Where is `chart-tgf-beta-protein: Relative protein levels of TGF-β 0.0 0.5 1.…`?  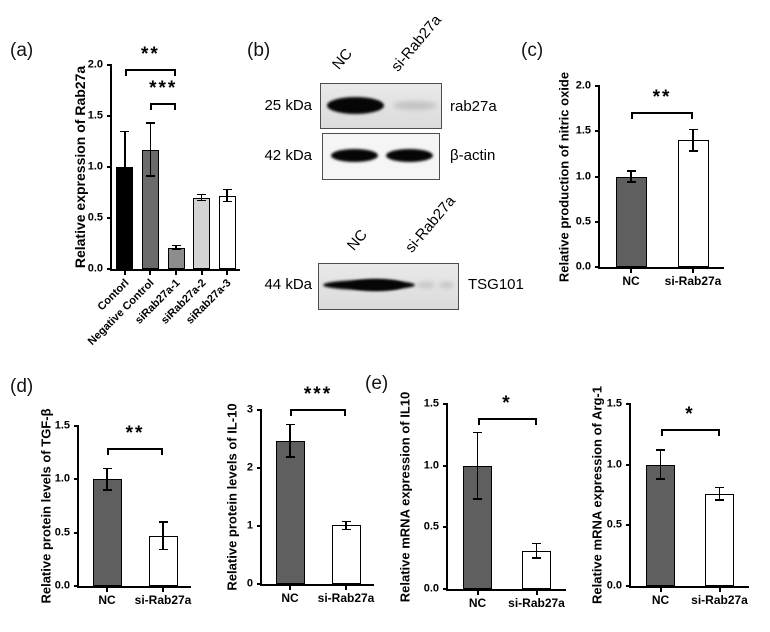 chart-tgf-beta-protein: Relative protein levels of TGF-β 0.0 0.5 1.… is located at coordinates (115, 507).